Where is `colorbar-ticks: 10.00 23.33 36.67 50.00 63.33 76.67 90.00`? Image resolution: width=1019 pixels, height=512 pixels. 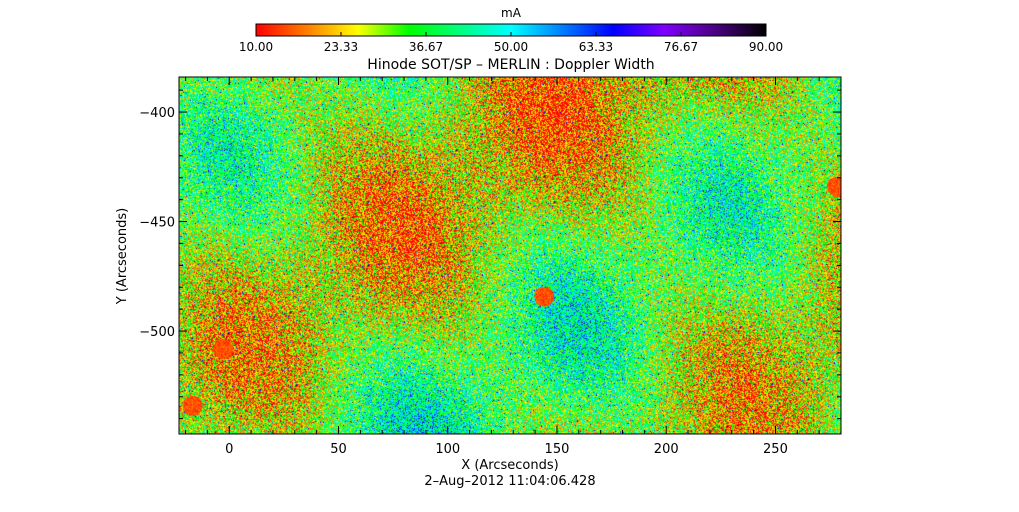 colorbar-ticks: 10.00 23.33 36.67 50.00 63.33 76.67 90.00 is located at coordinates (511, 43).